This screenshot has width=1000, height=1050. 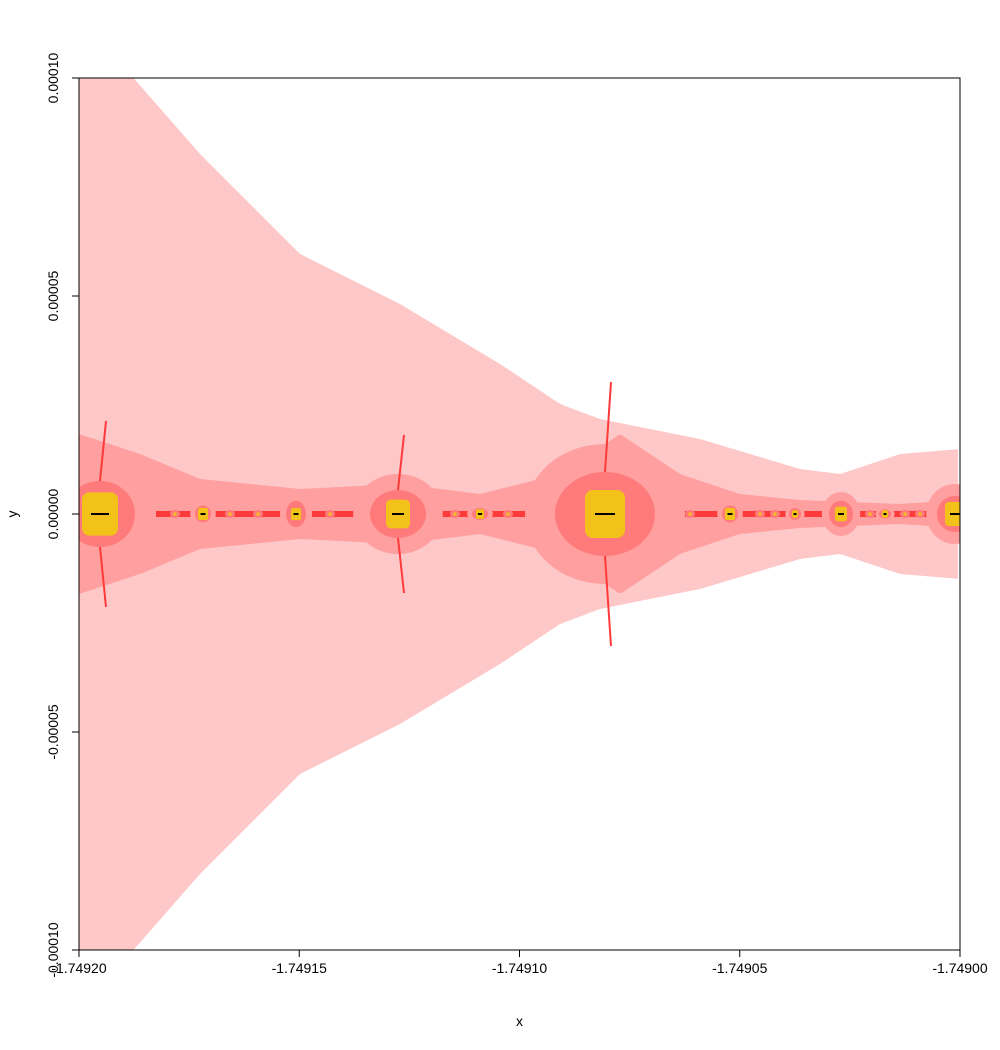 What do you see at coordinates (62, 515) in the screenshot?
I see `y-axis: -0.00010 -0.00005 0.00000 0.00005 0.00010` at bounding box center [62, 515].